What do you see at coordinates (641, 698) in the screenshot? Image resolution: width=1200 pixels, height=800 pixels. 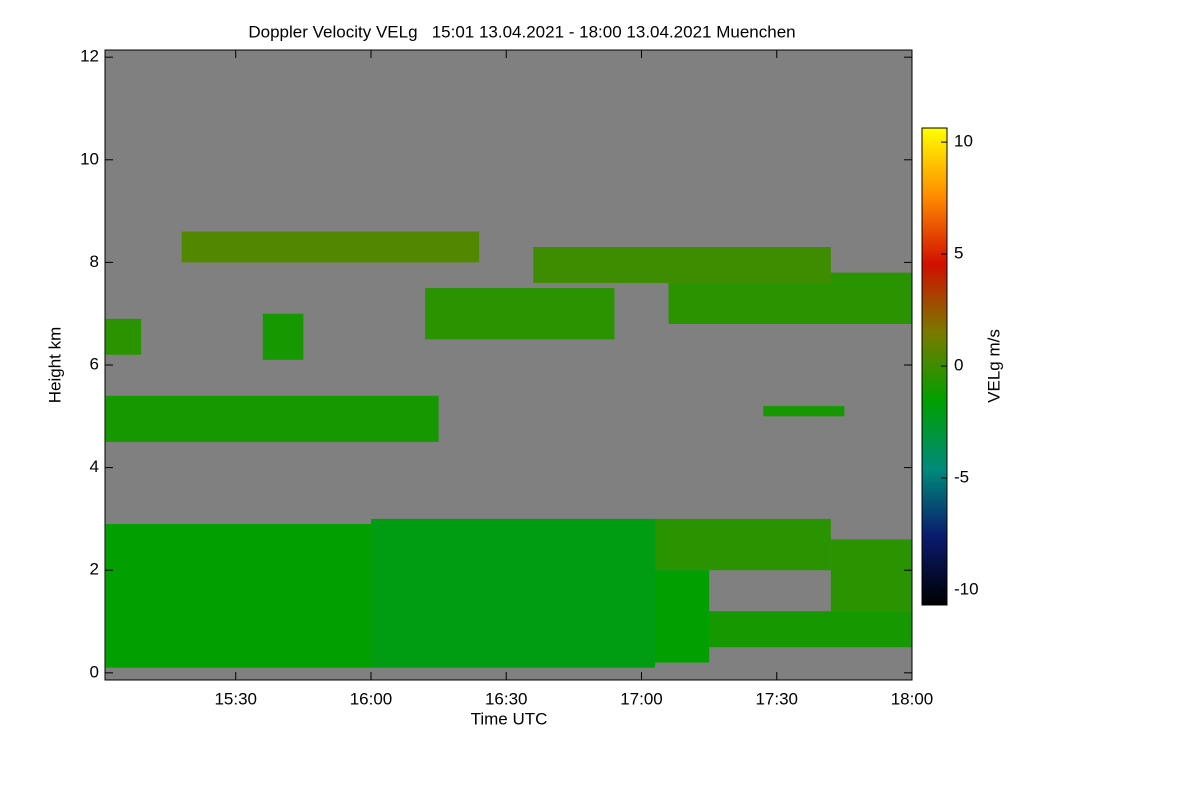 I see `x-tick-label: 17:00` at bounding box center [641, 698].